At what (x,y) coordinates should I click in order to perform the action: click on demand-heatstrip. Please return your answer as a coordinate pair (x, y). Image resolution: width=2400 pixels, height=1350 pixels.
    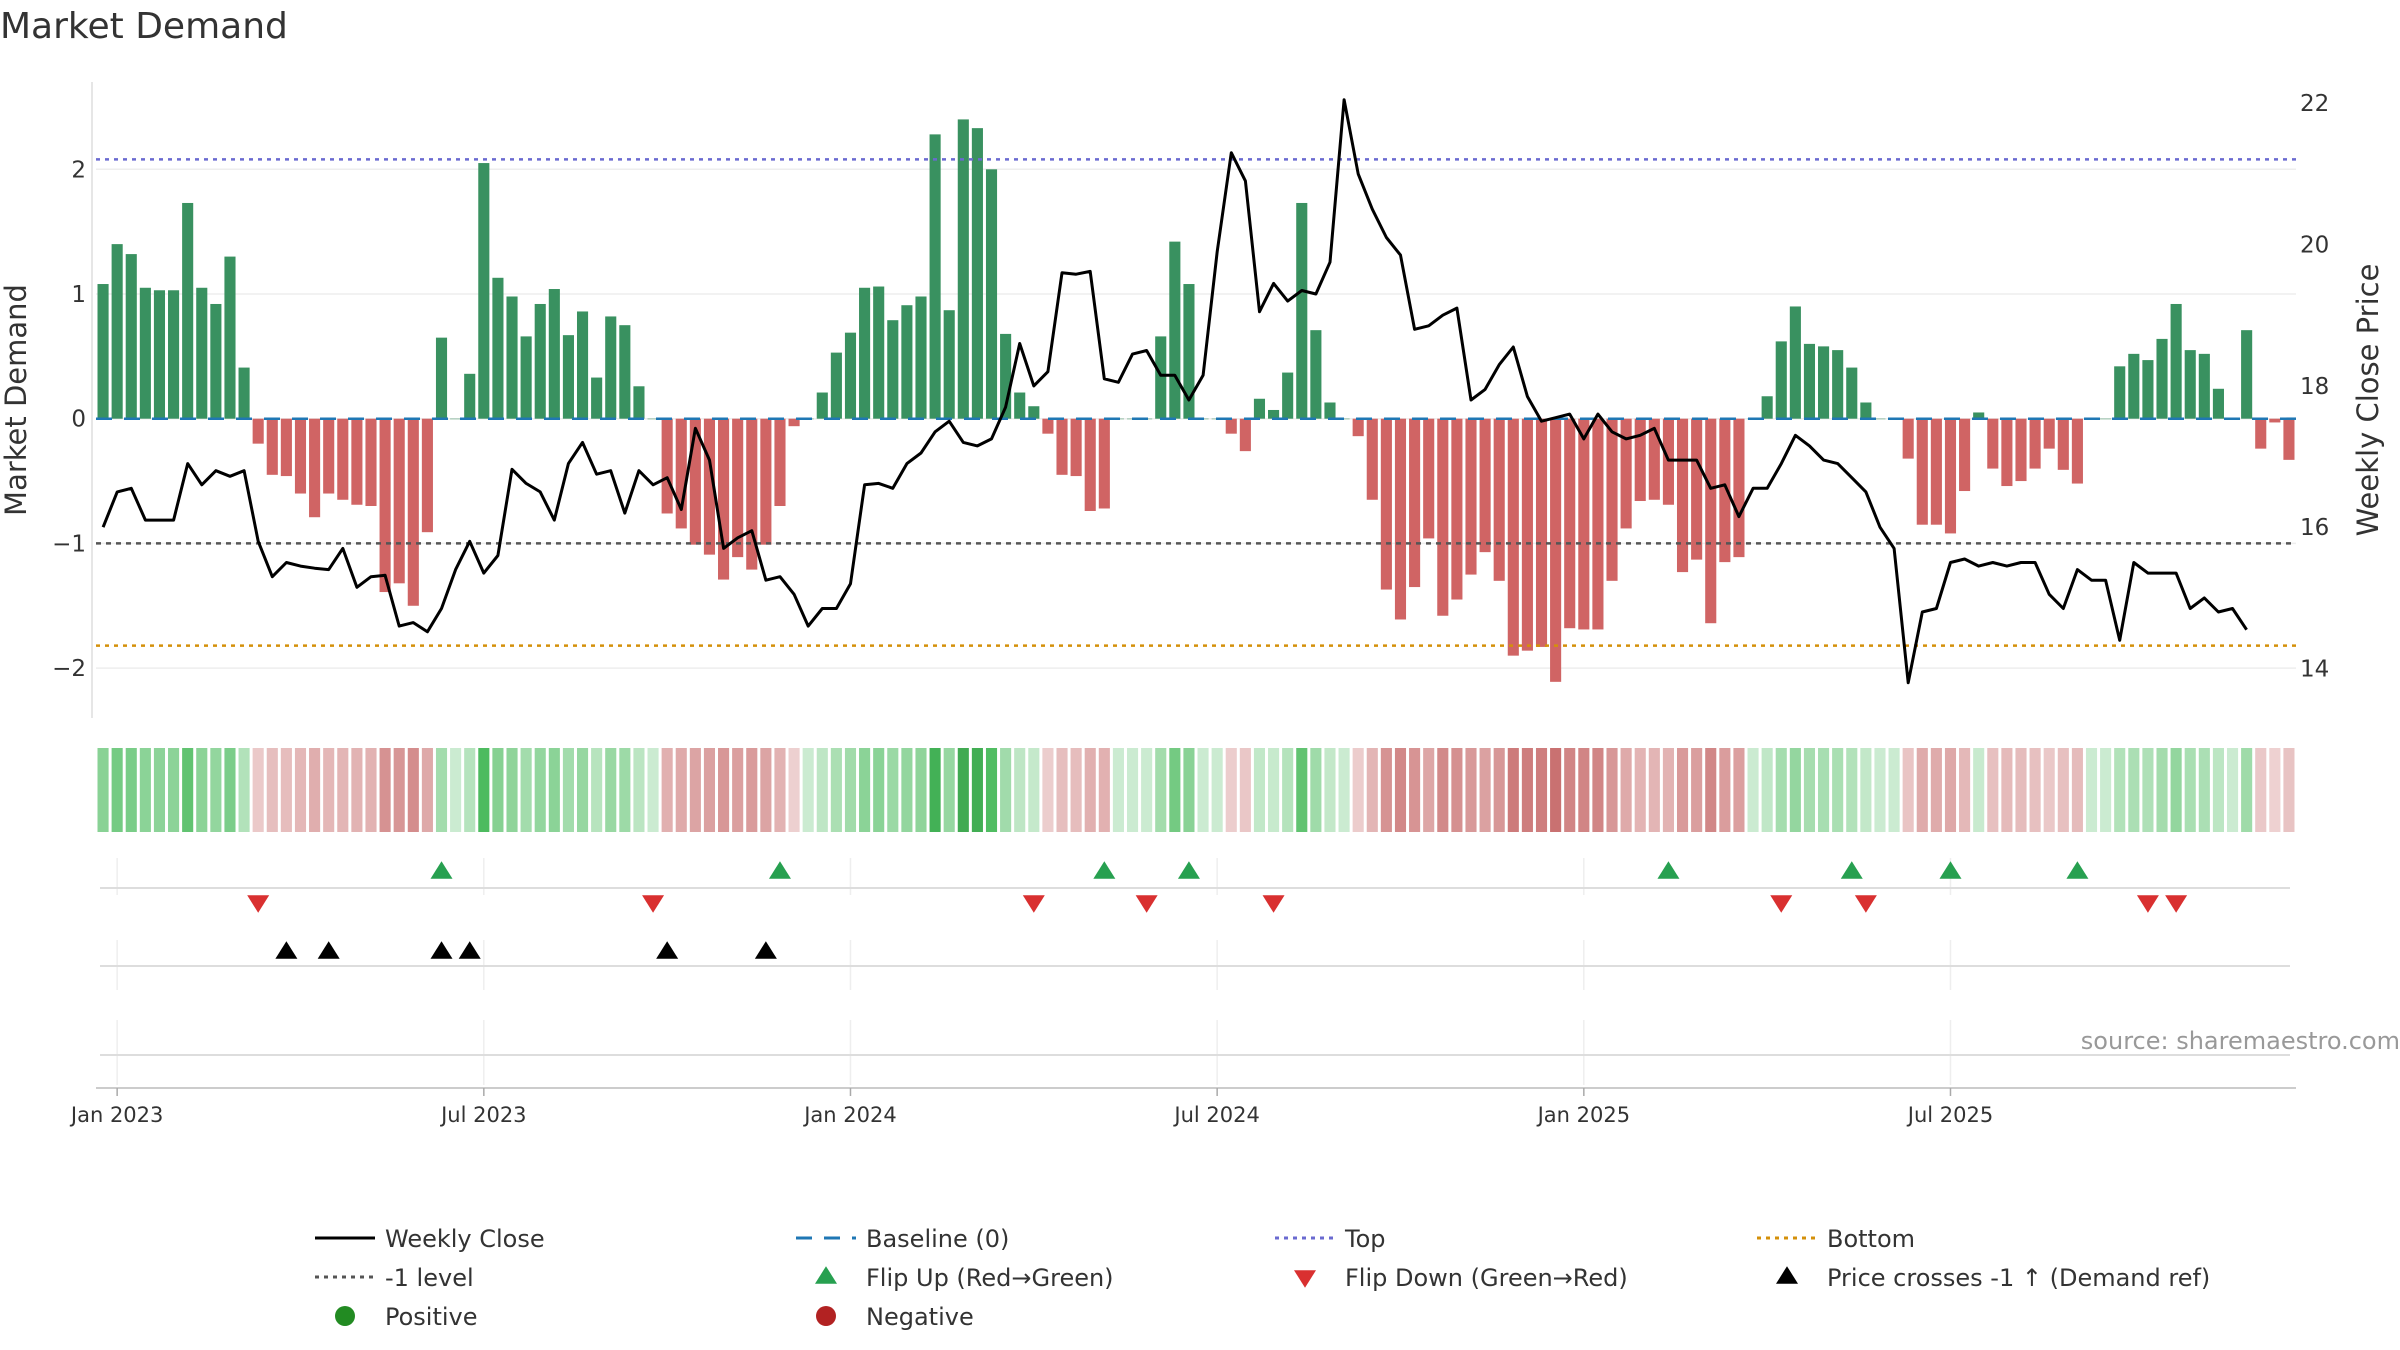
    Looking at the image, I should click on (1196, 790).